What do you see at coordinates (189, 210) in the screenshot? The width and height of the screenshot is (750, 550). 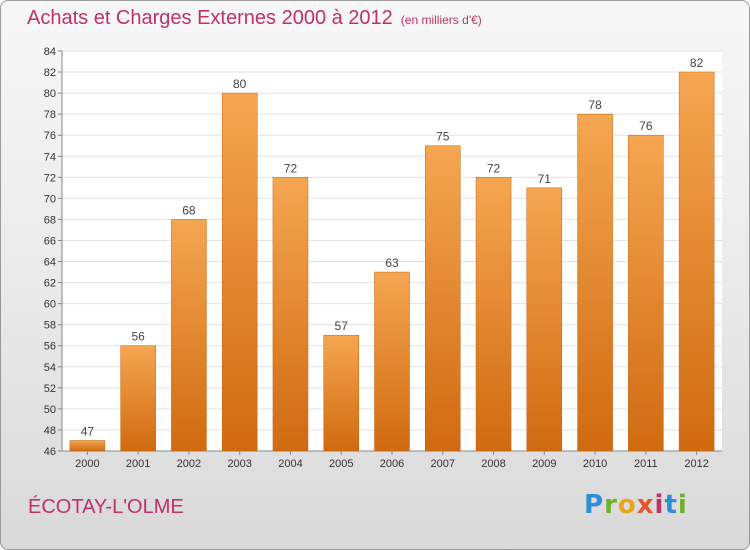 I see `data-label-2002: 68` at bounding box center [189, 210].